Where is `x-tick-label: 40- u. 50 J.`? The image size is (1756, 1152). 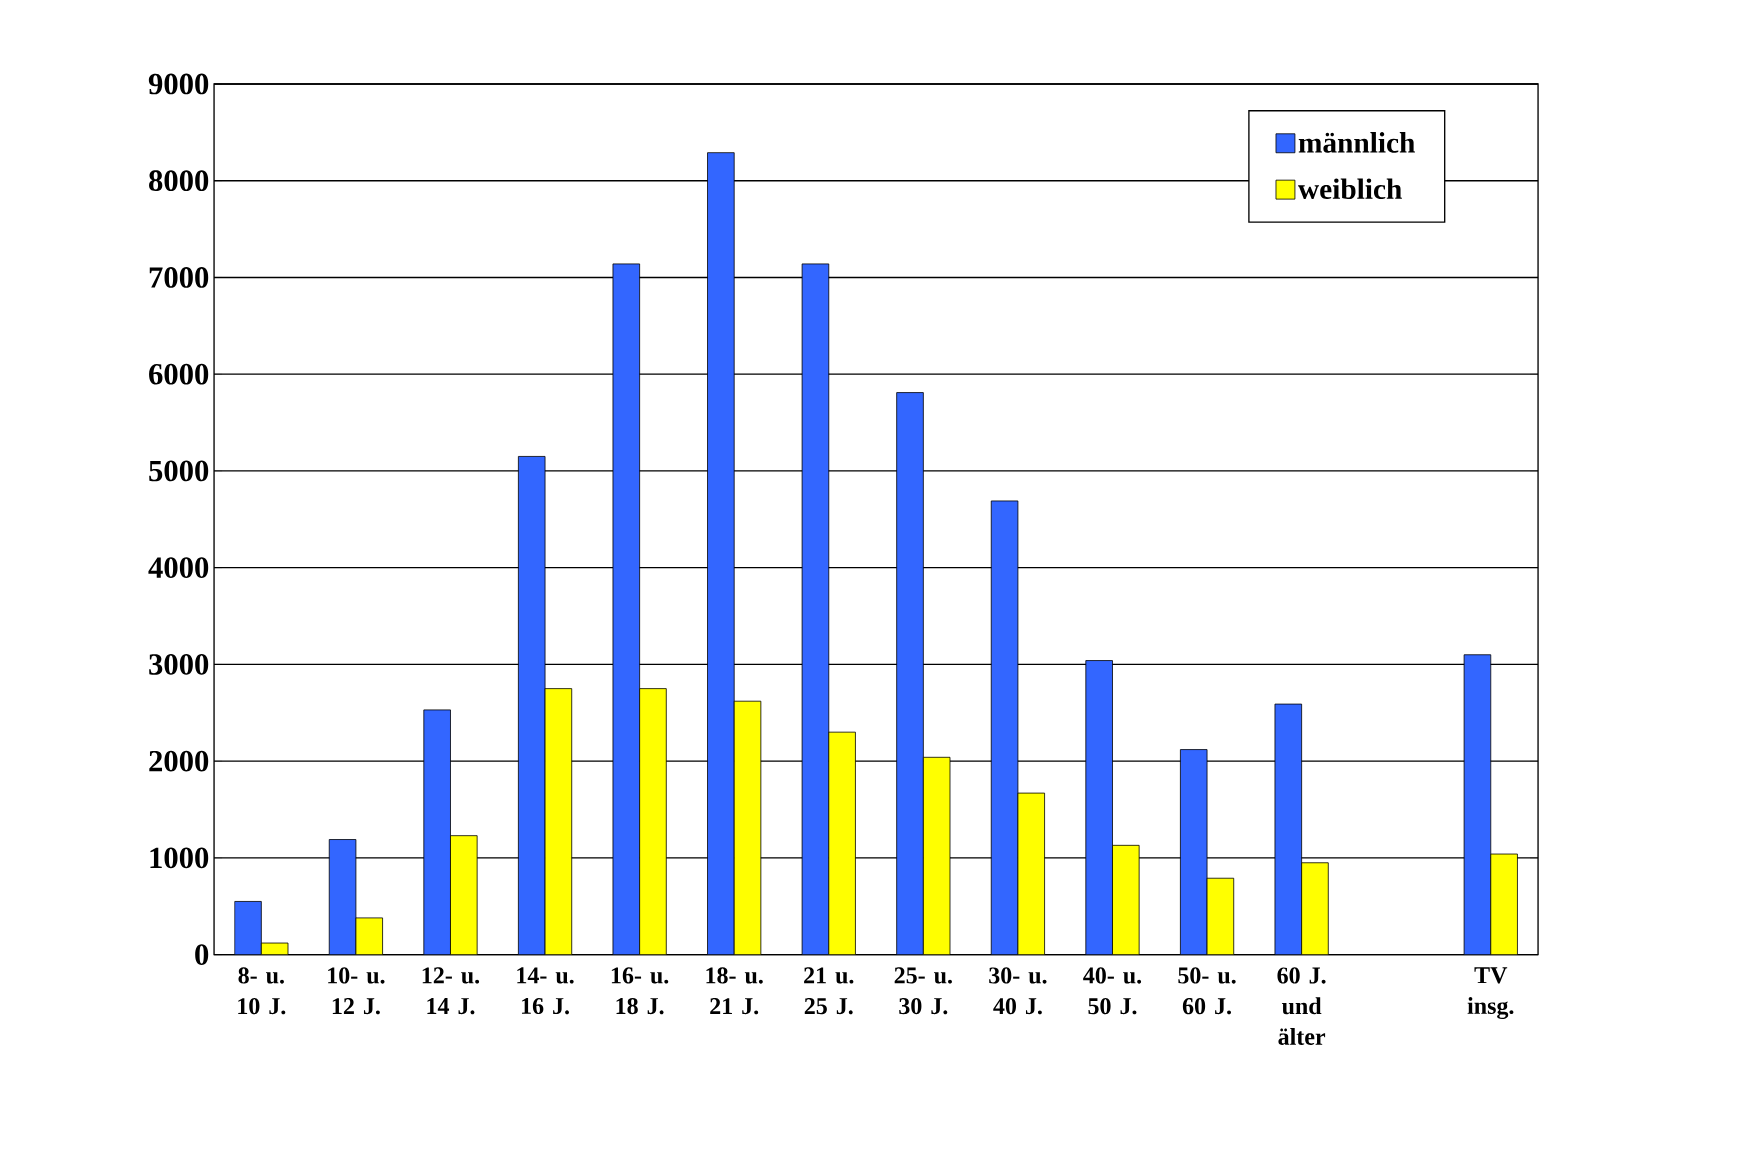
x-tick-label: 40- u. 50 J. is located at coordinates (1112, 991).